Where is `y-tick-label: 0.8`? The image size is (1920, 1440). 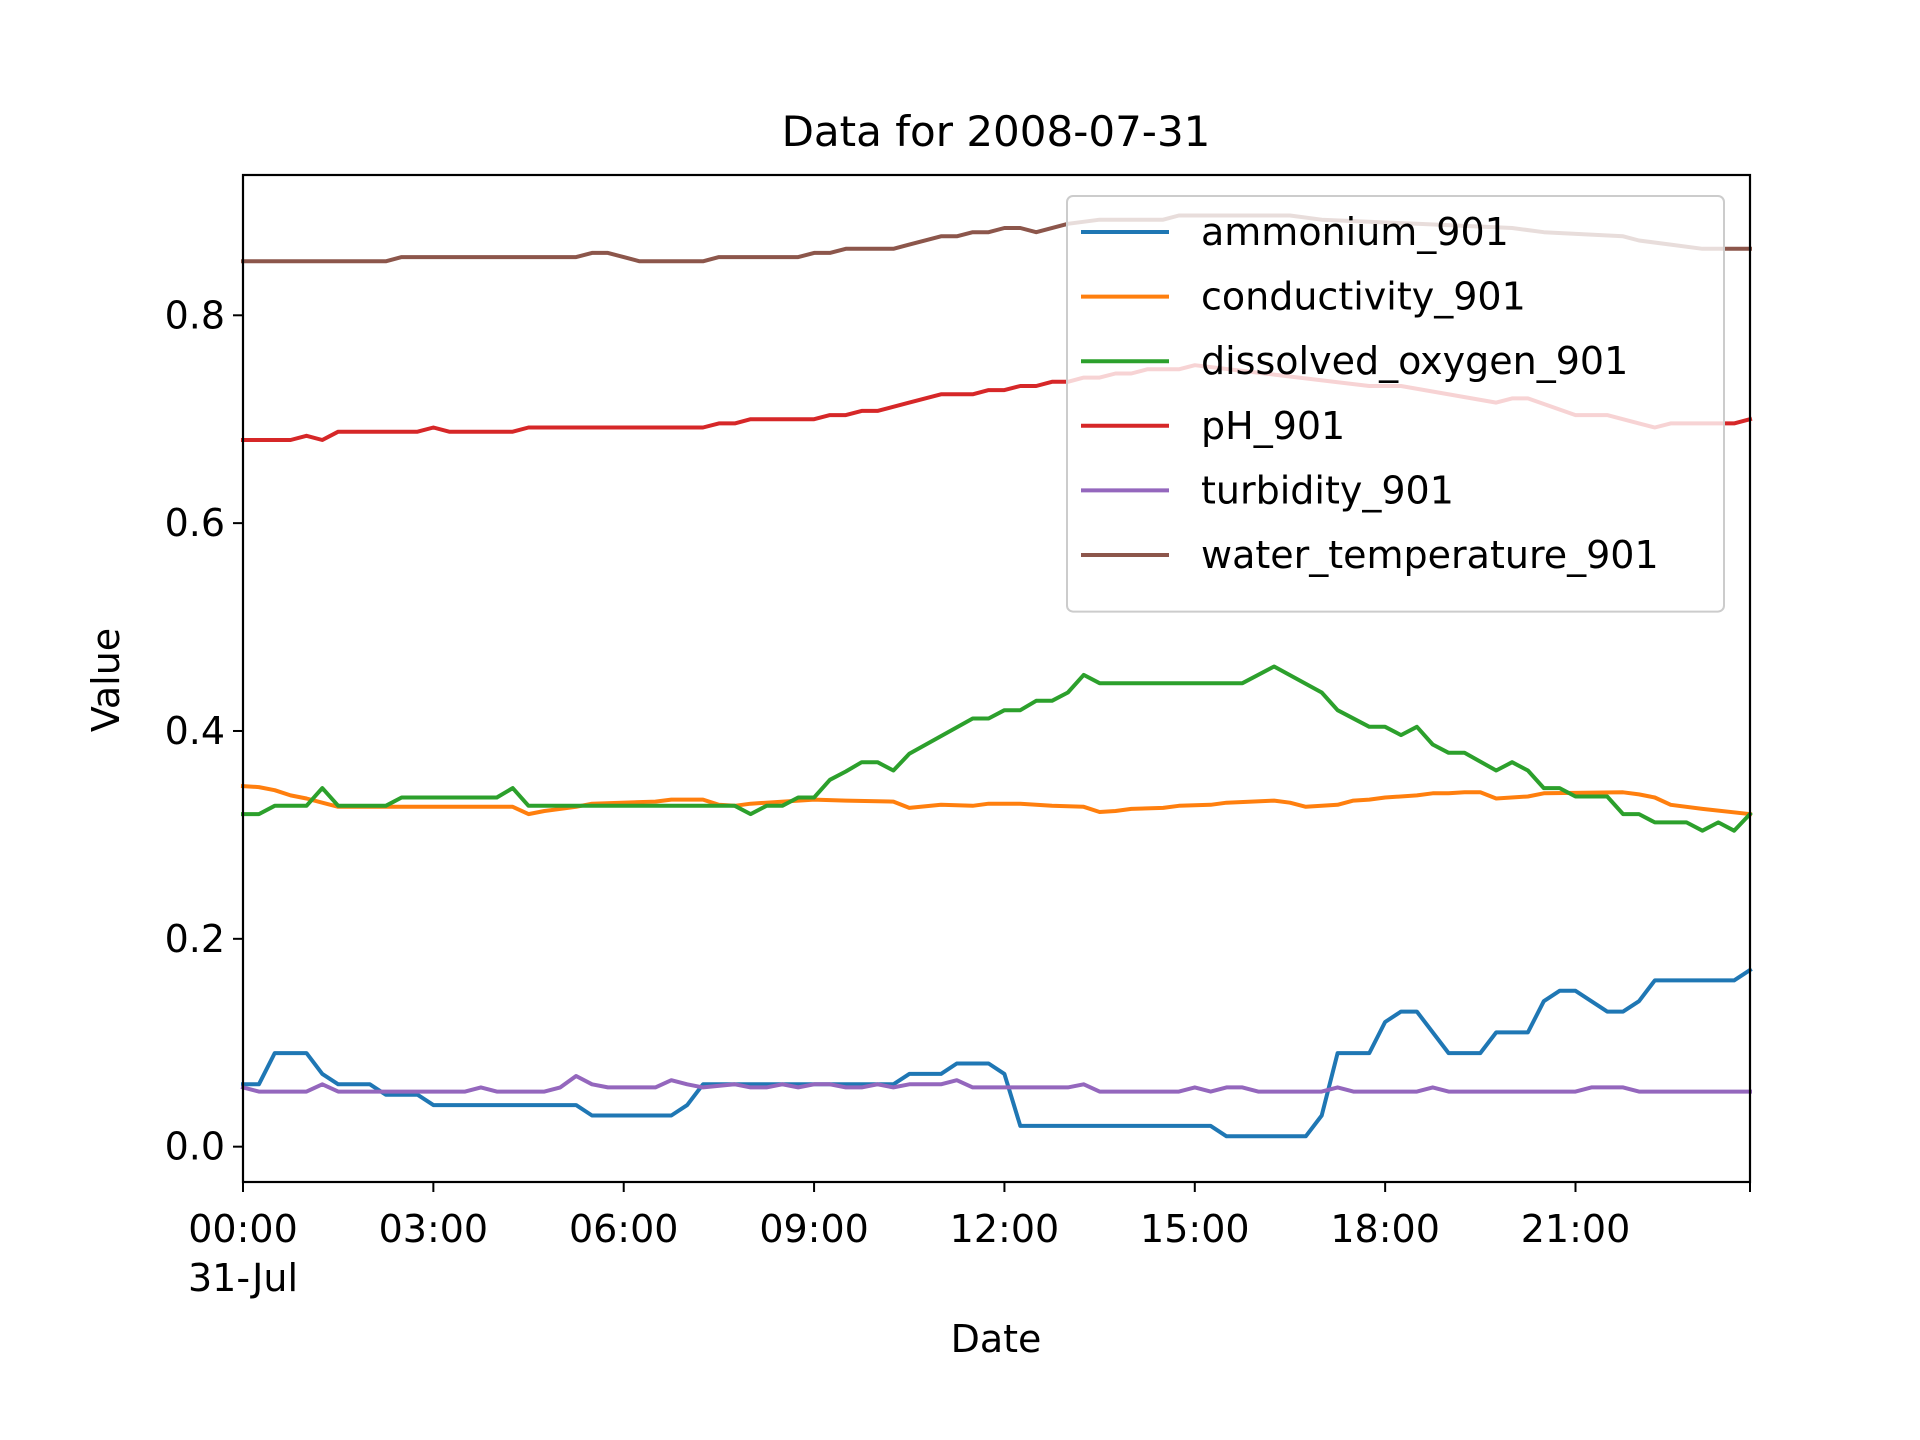 y-tick-label: 0.8 is located at coordinates (195, 315).